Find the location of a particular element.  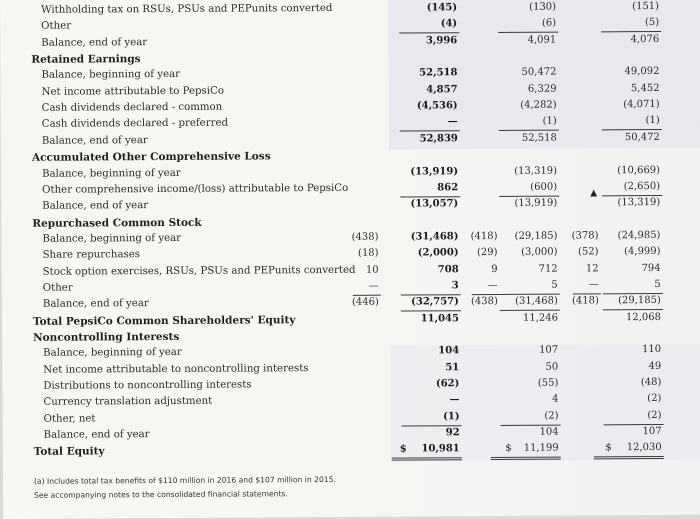

amount-2015: (4,282) is located at coordinates (538, 105).